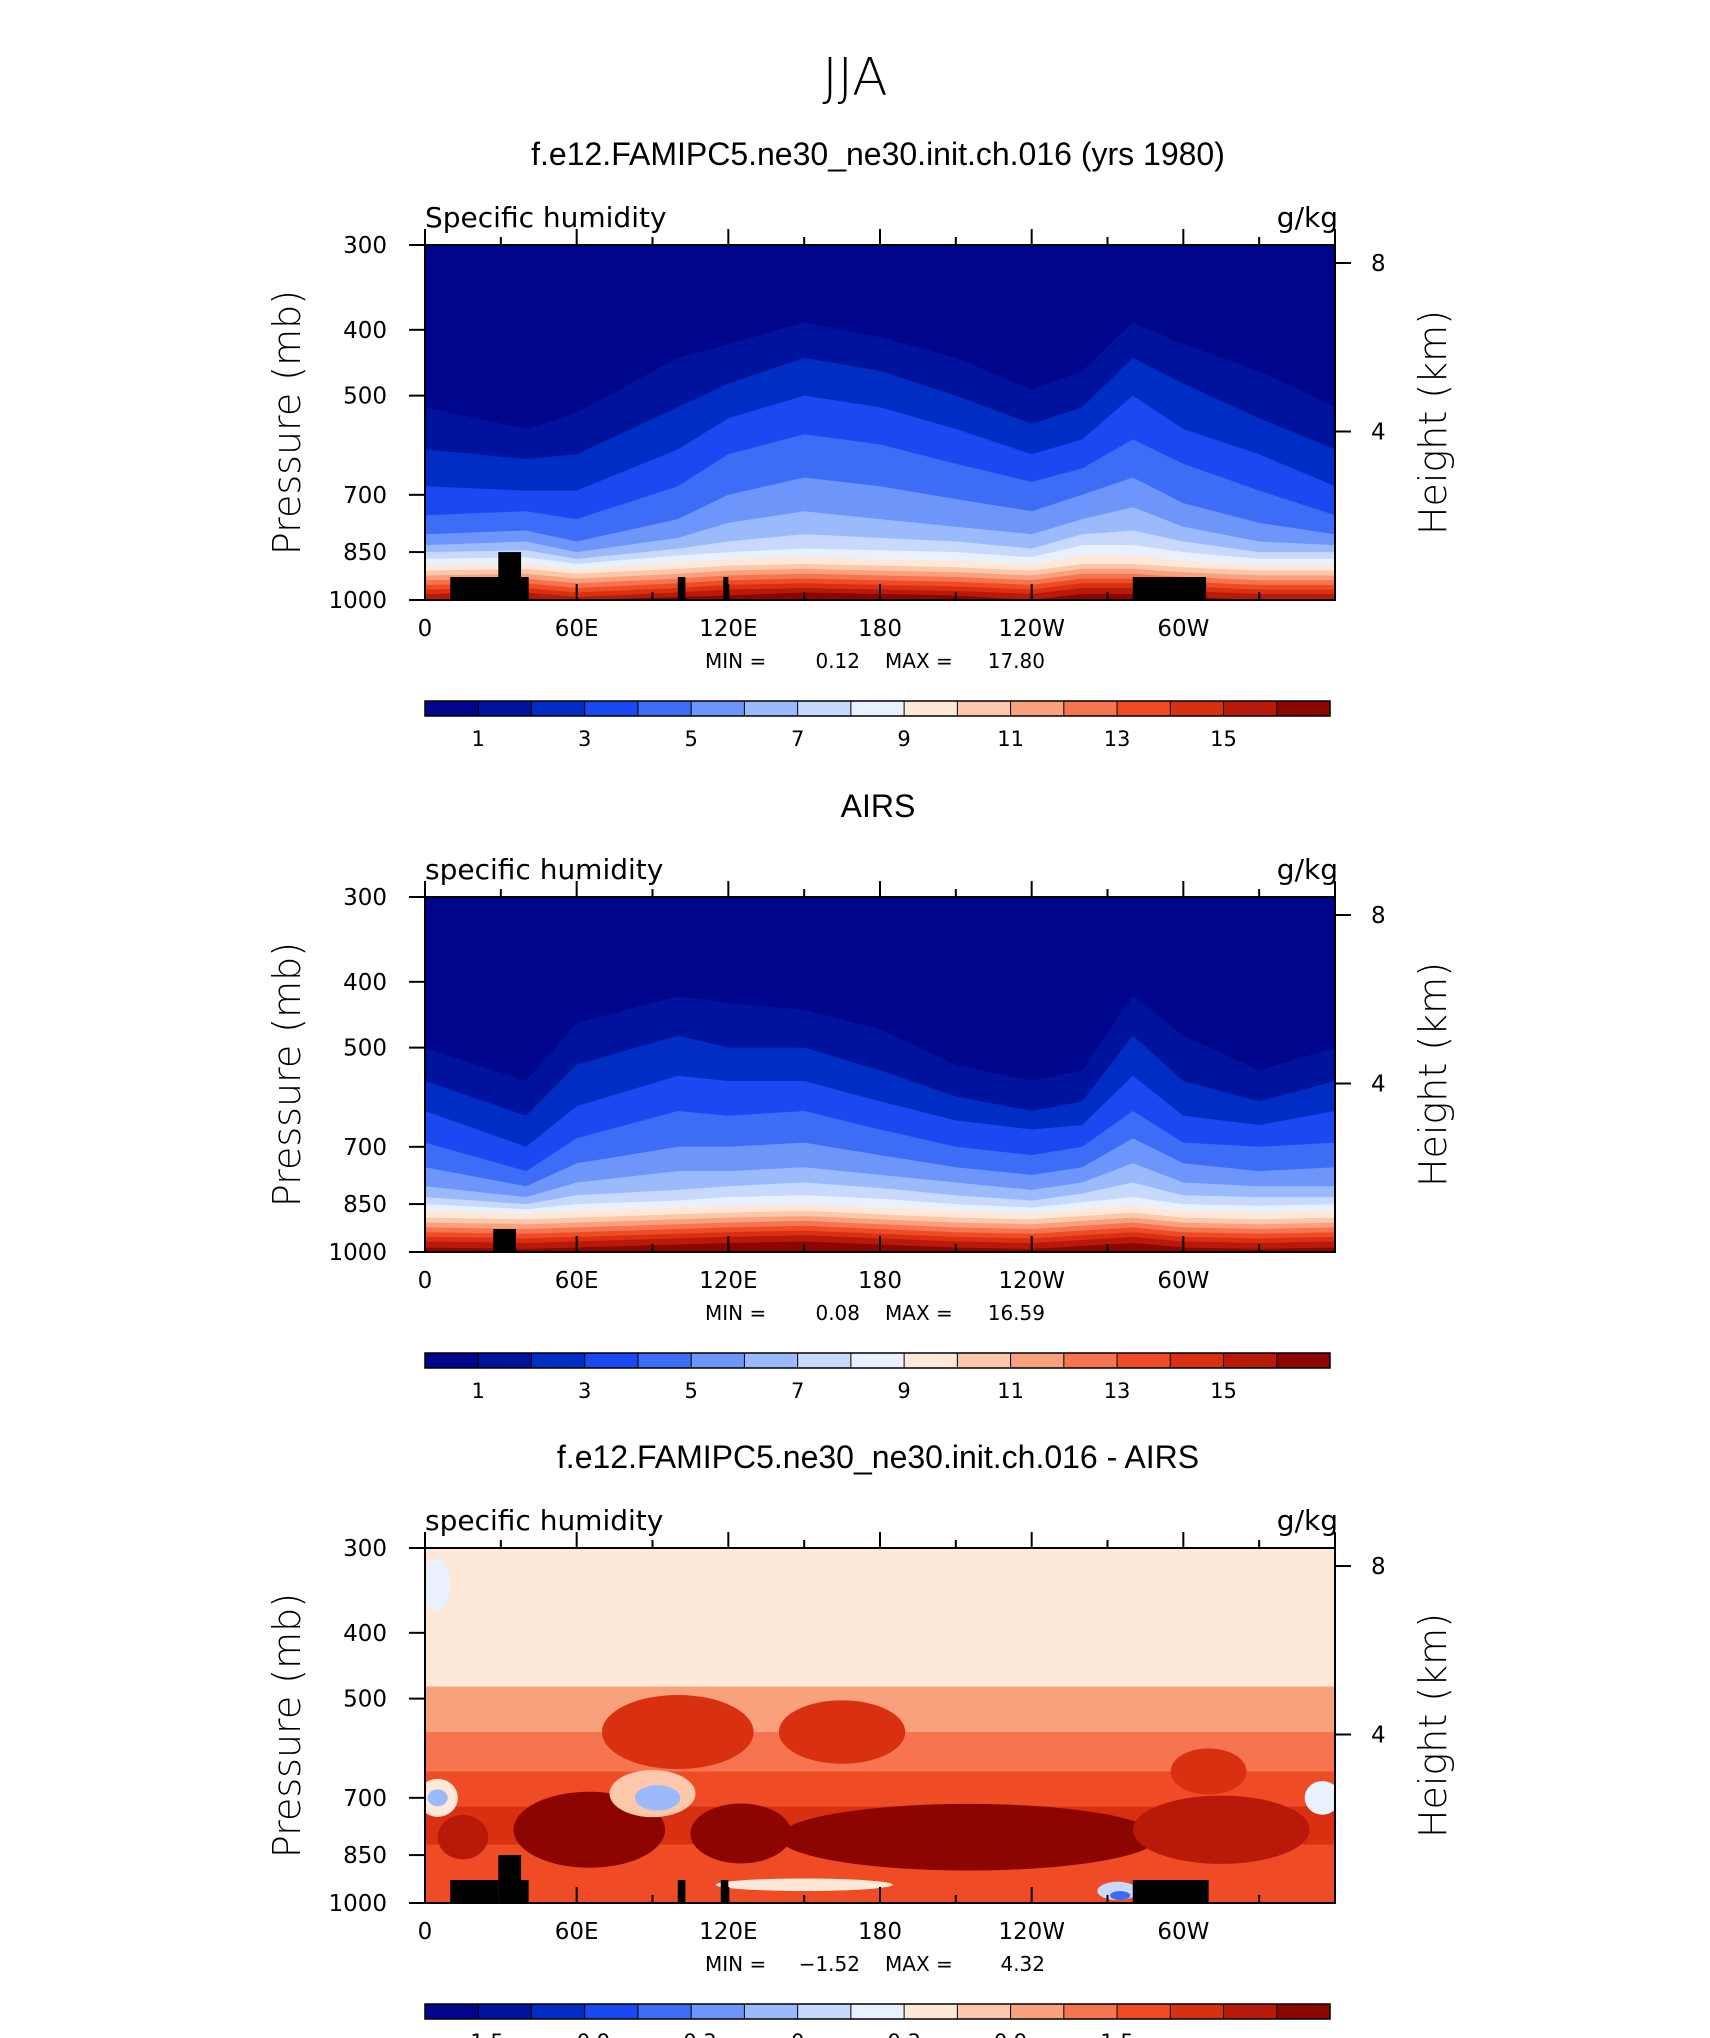 Image resolution: width=1710 pixels, height=2038 pixels. What do you see at coordinates (877, 2011) in the screenshot?
I see `colorbar-frame` at bounding box center [877, 2011].